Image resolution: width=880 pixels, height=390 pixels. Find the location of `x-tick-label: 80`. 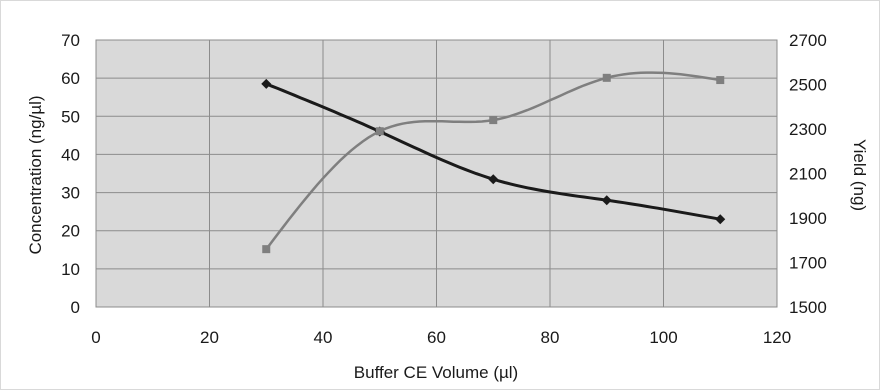

x-tick-label: 80 is located at coordinates (550, 337).